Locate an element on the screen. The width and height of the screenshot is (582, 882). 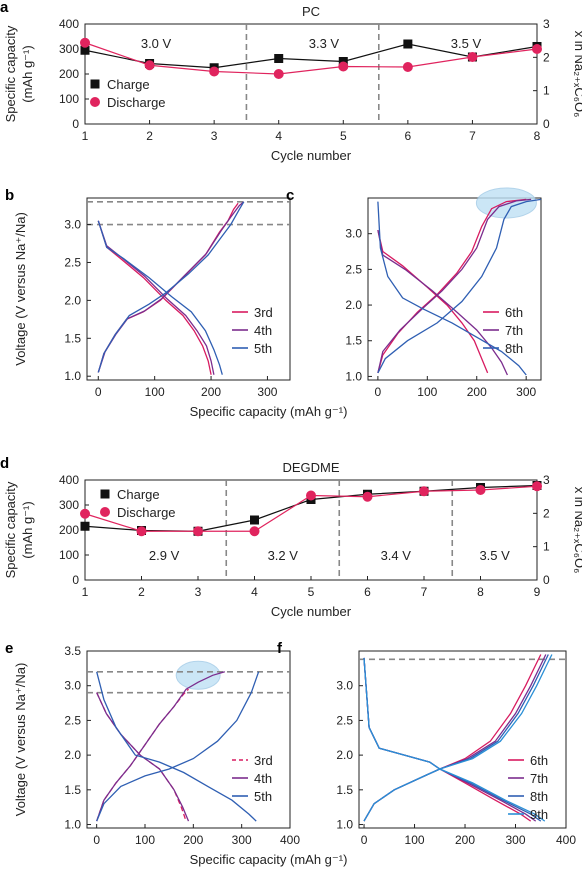
legend-label: 4th is located at coordinates (263, 330).